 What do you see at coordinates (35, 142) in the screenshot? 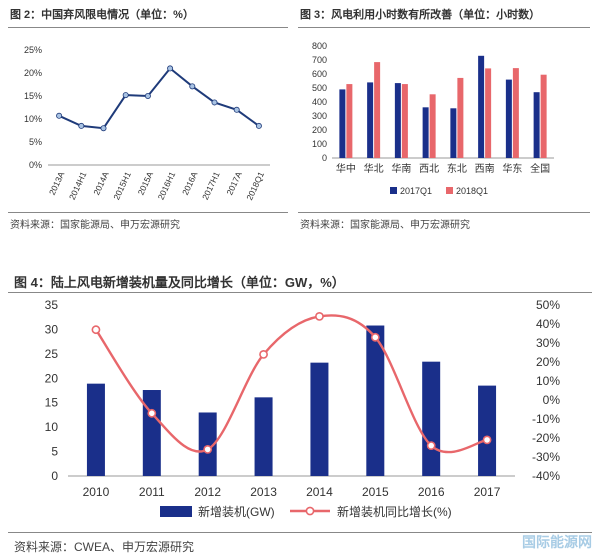
I see `fig2-ytick-label: 5%` at bounding box center [35, 142].